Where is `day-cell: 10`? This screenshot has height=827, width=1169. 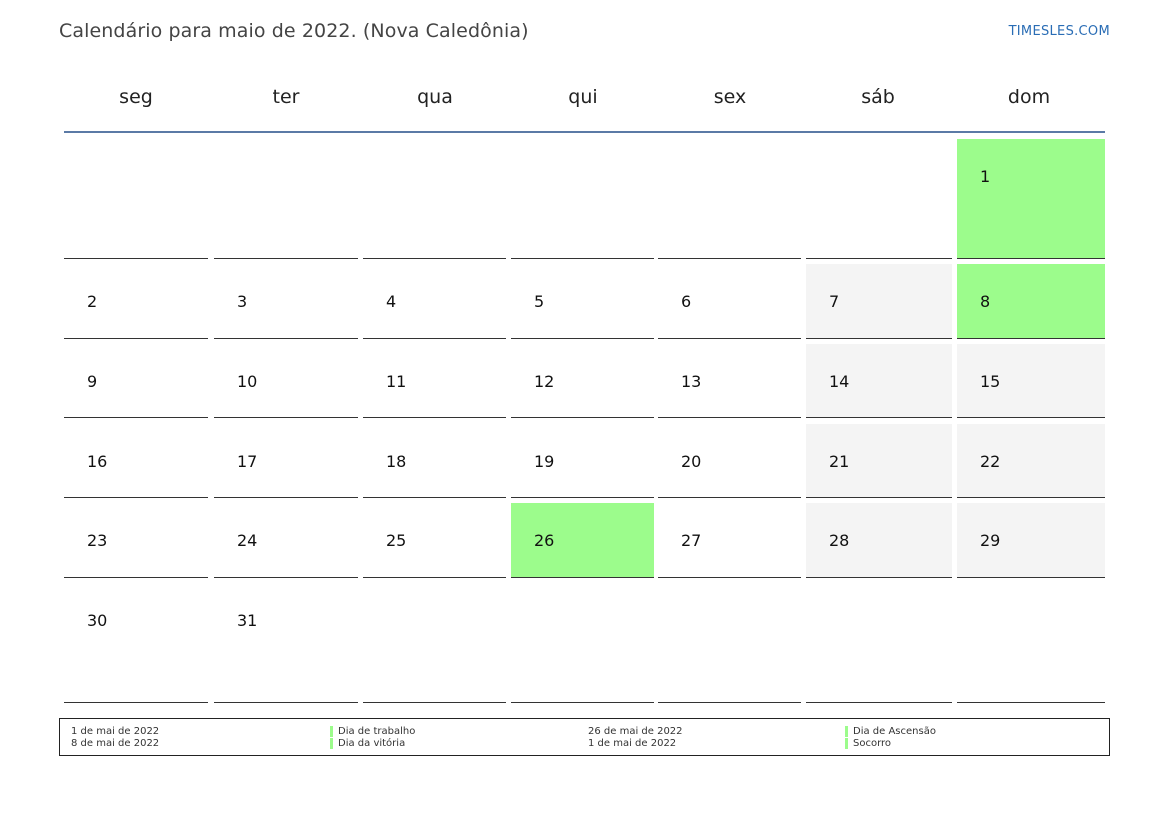
day-cell: 10 is located at coordinates (286, 381).